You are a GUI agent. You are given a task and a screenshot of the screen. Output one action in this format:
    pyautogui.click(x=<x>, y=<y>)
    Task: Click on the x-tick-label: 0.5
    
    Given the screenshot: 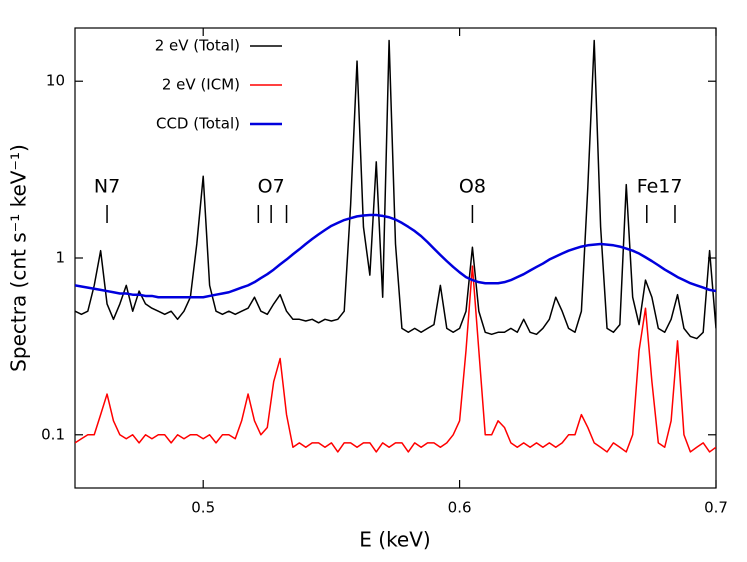 What is the action you would take?
    pyautogui.click(x=203, y=508)
    